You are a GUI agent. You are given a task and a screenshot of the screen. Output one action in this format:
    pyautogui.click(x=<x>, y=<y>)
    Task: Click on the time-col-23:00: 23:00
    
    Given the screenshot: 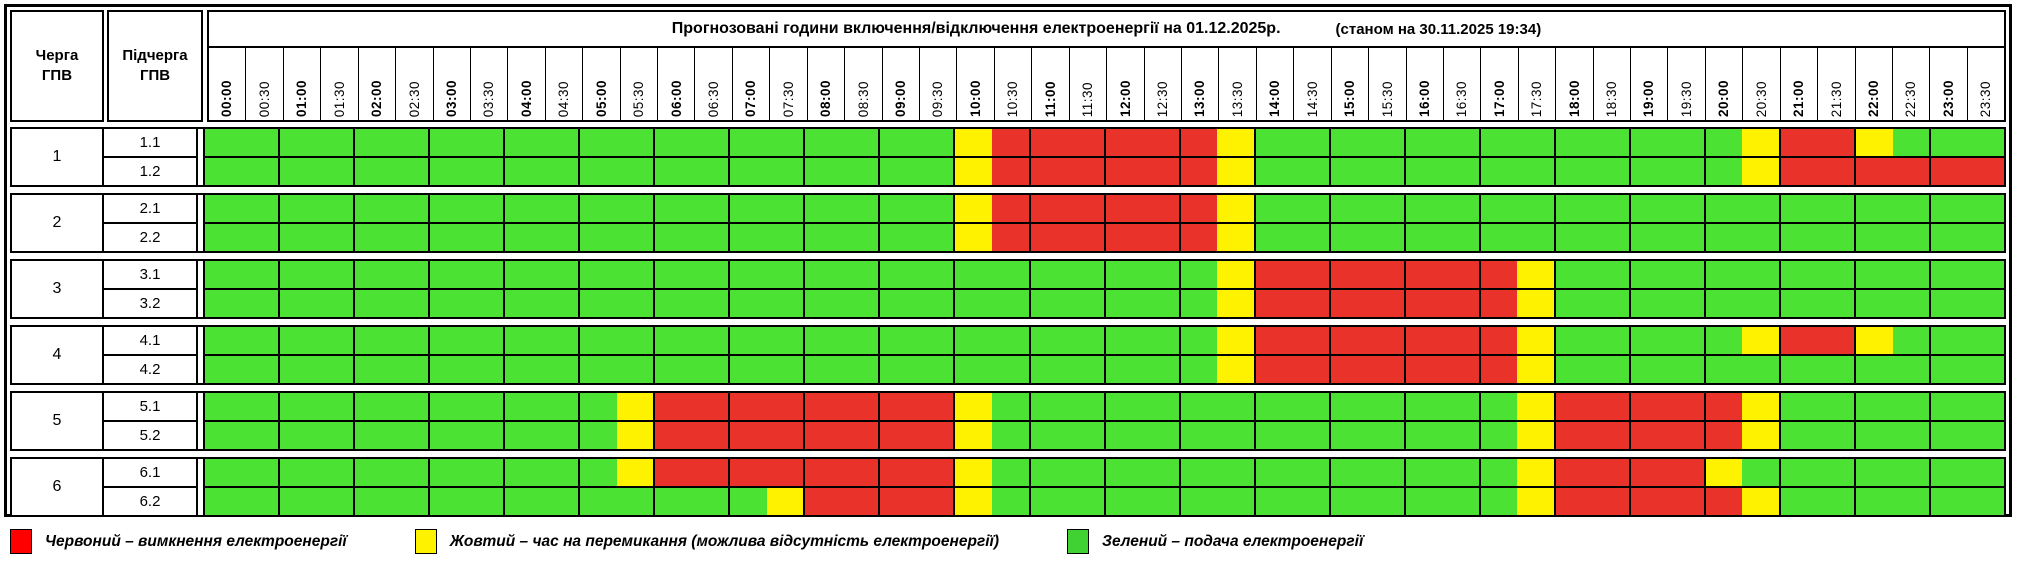 What is the action you would take?
    pyautogui.click(x=1949, y=84)
    